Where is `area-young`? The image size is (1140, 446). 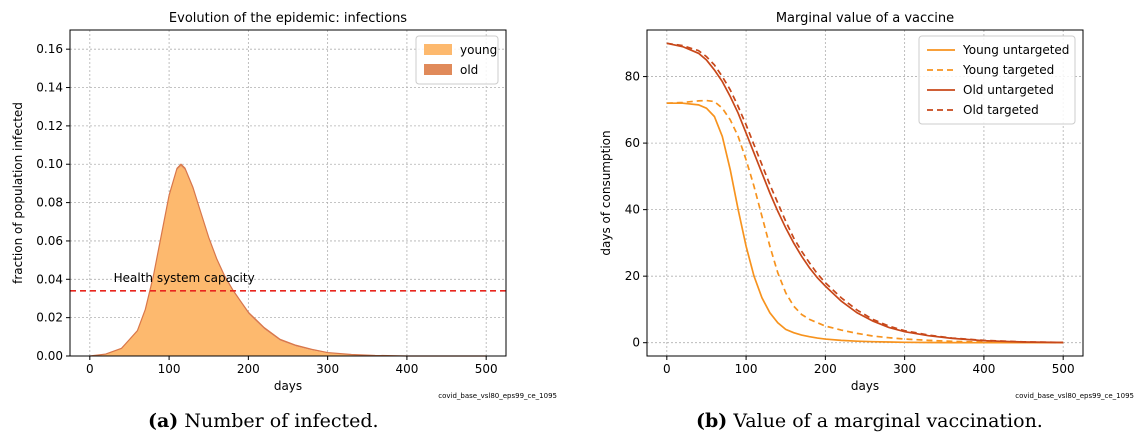 area-young is located at coordinates (288, 261).